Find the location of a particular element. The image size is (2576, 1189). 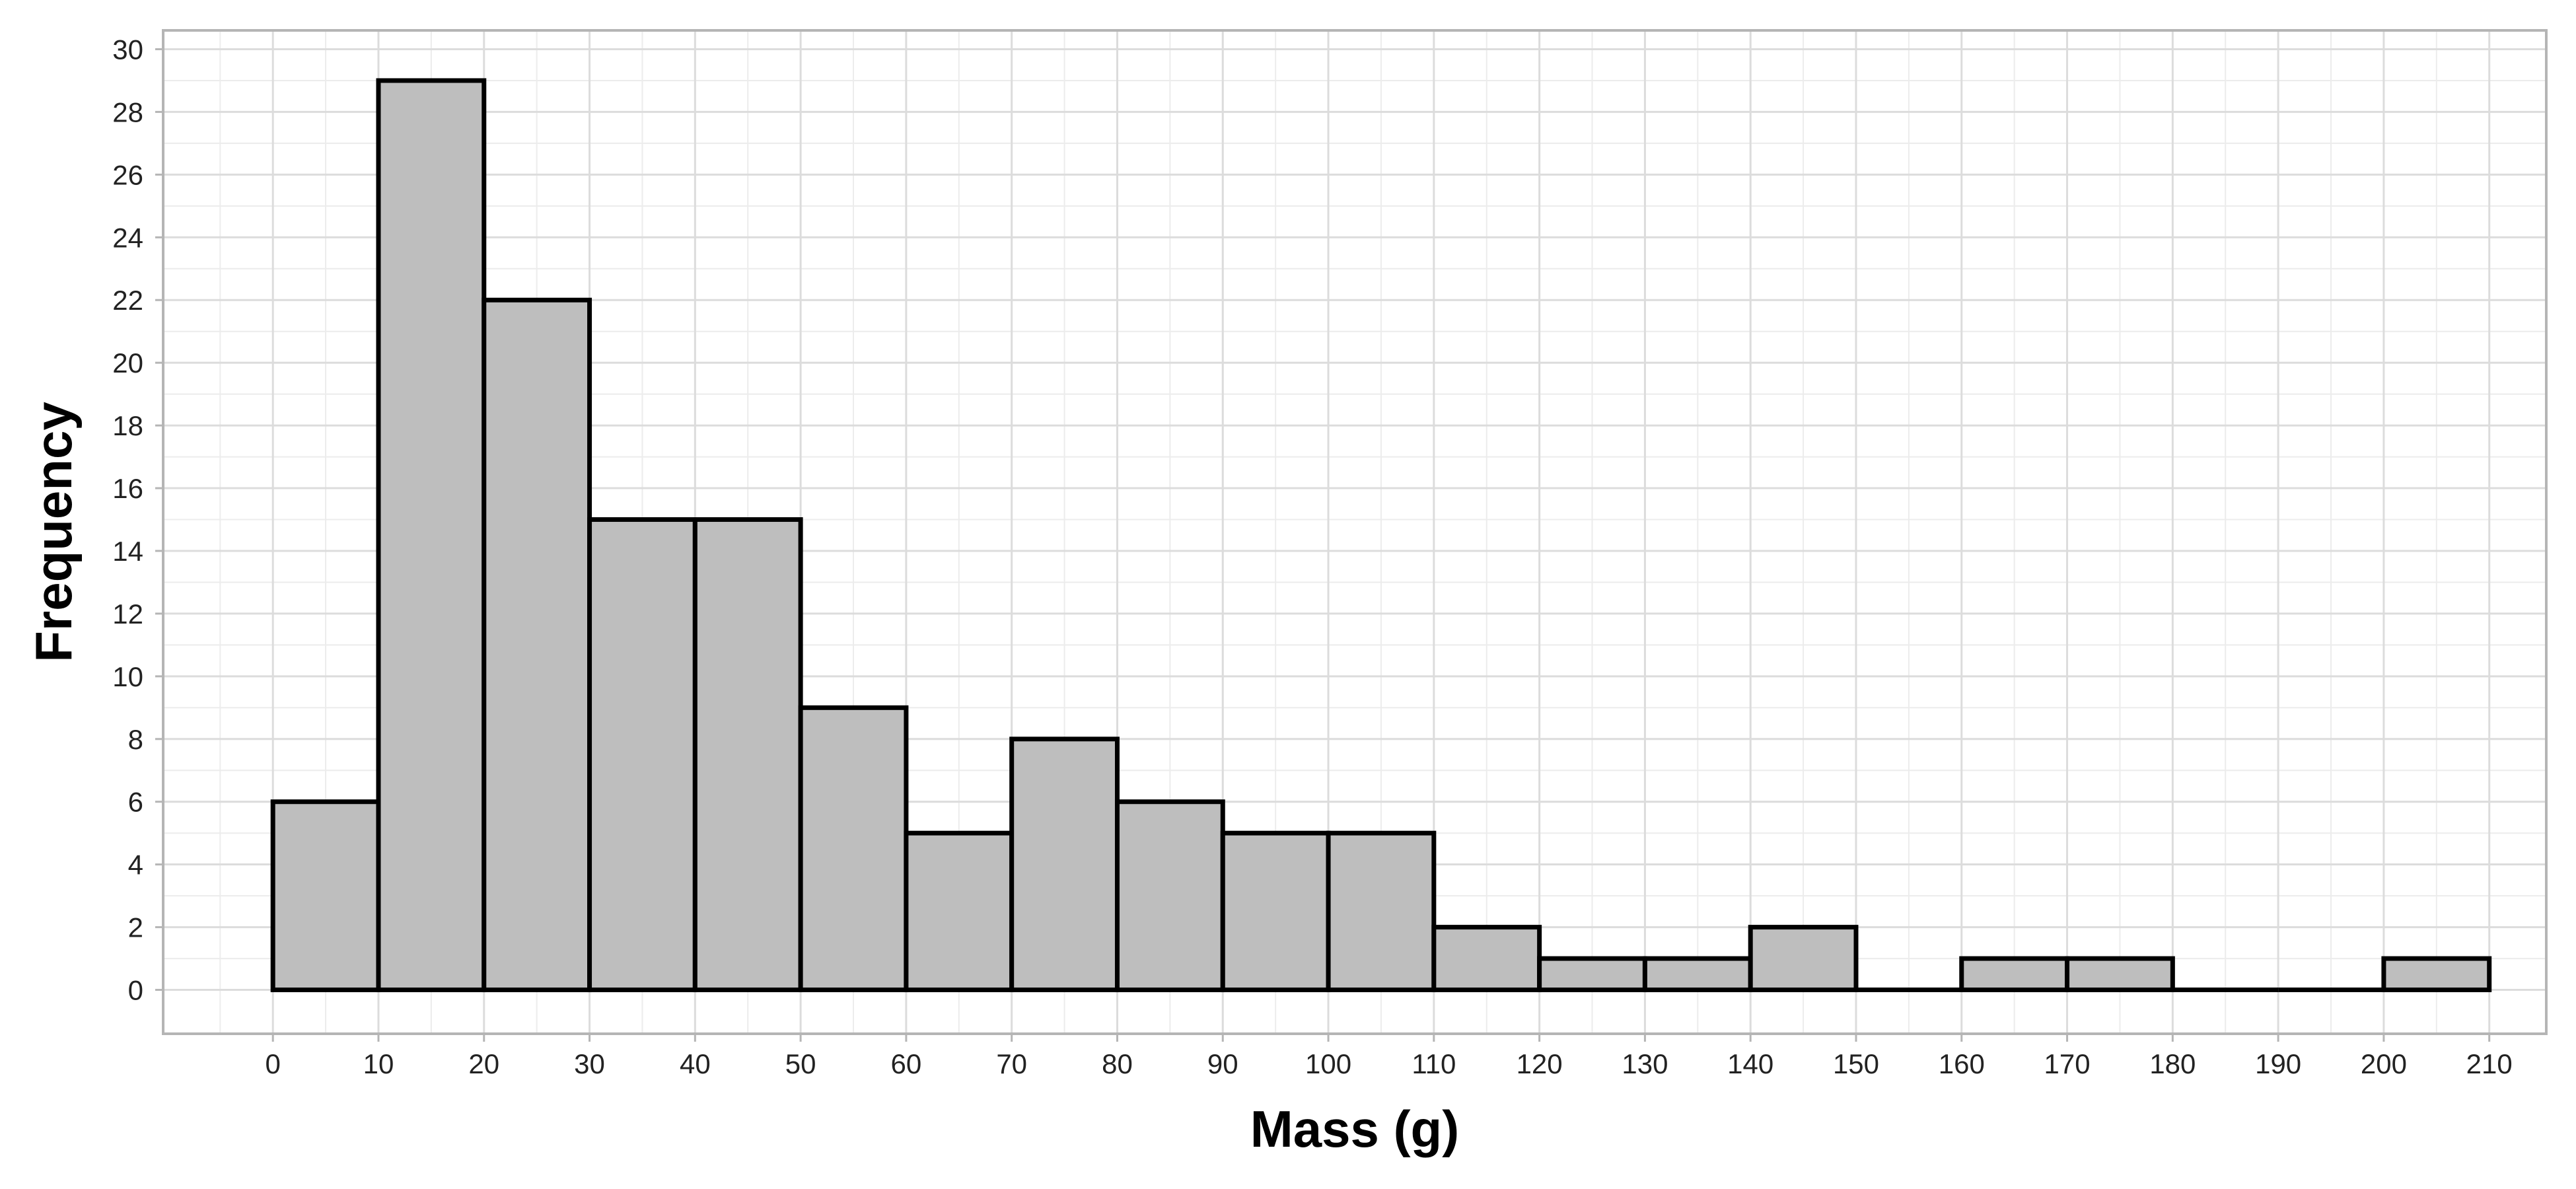

y-tick-label: 22 is located at coordinates (127, 300).